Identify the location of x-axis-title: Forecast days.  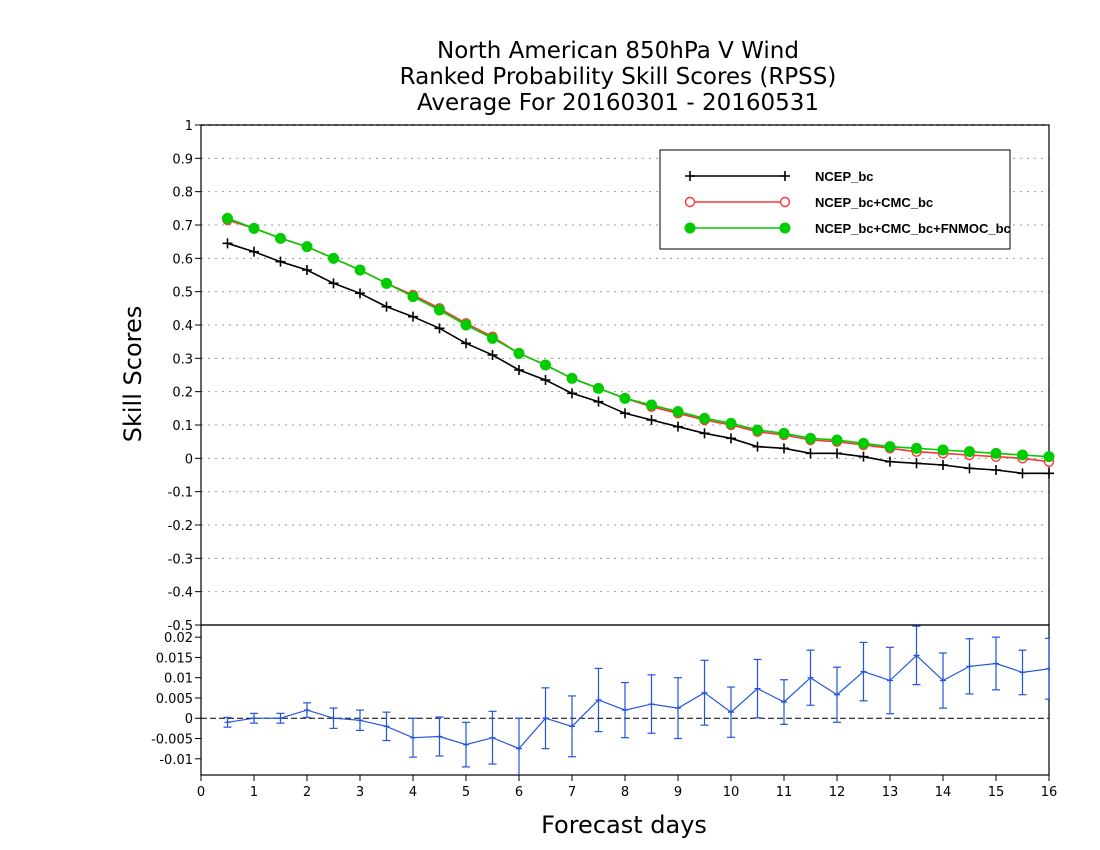
(624, 825).